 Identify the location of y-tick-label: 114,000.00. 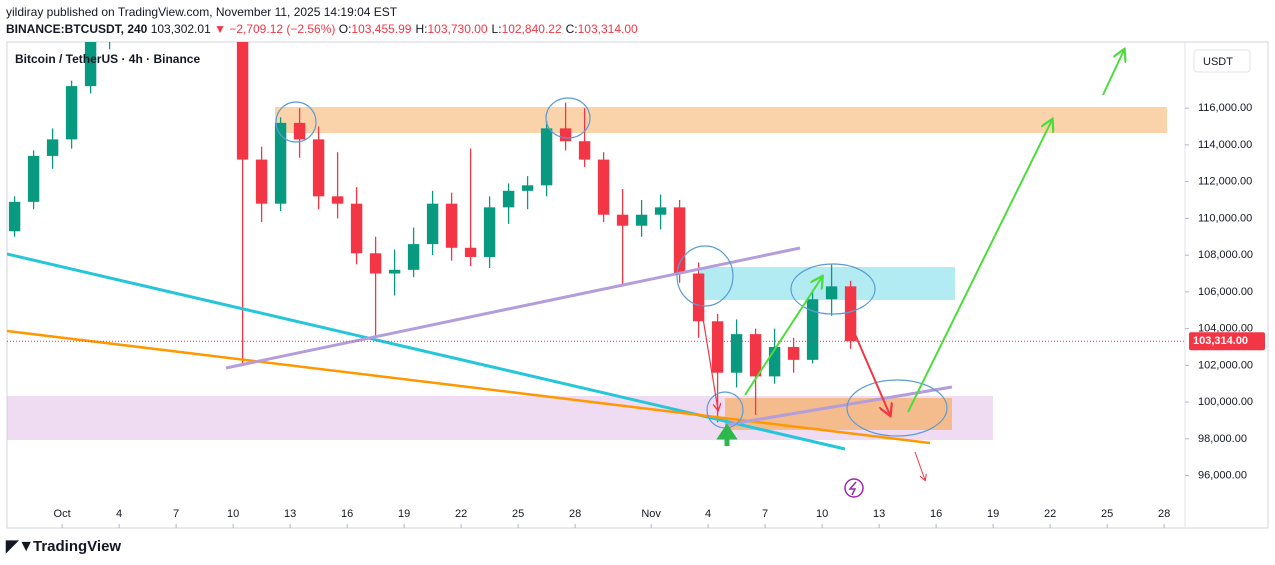
(1225, 145).